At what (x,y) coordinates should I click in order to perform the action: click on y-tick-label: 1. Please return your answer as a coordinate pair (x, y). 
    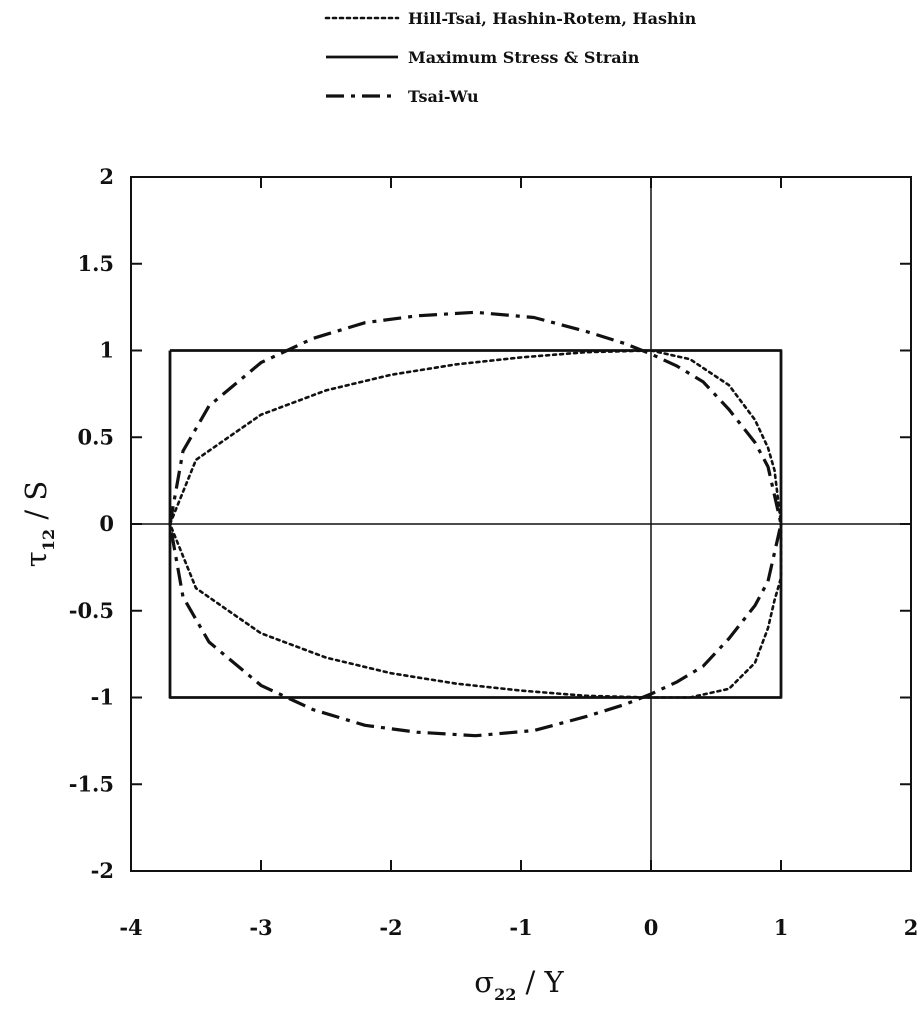
    Looking at the image, I should click on (106, 350).